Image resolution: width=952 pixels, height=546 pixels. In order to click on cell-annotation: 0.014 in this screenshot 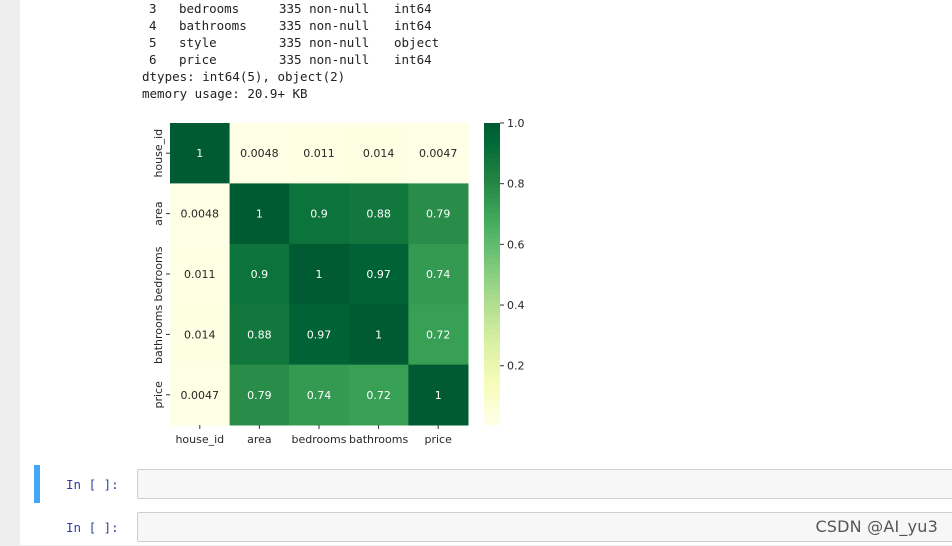, I will do `click(379, 153)`.